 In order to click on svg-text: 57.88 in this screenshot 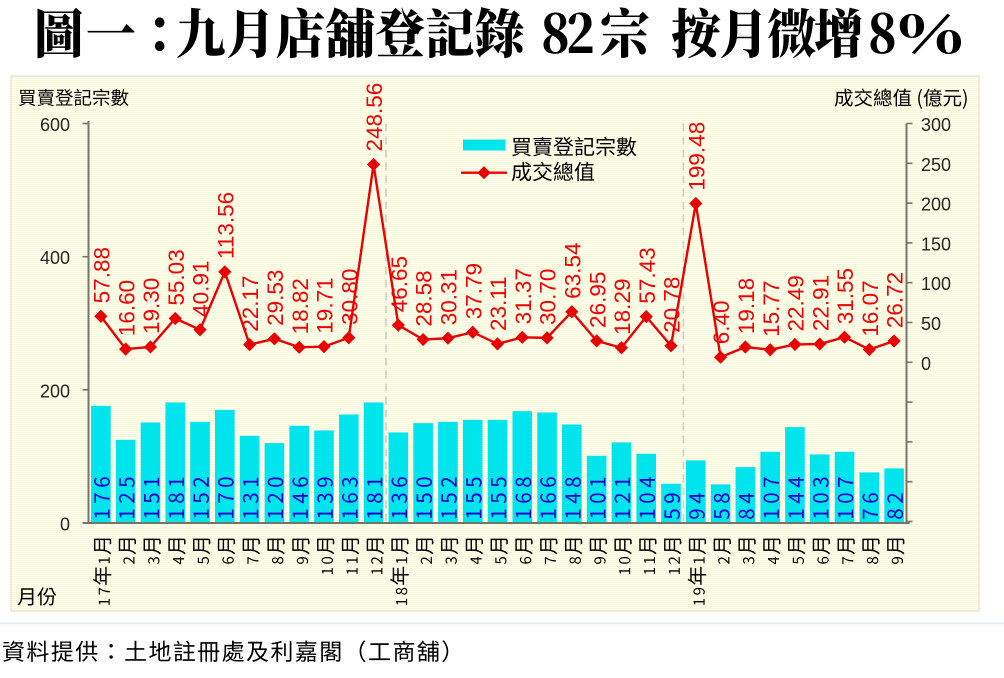, I will do `click(101, 275)`.